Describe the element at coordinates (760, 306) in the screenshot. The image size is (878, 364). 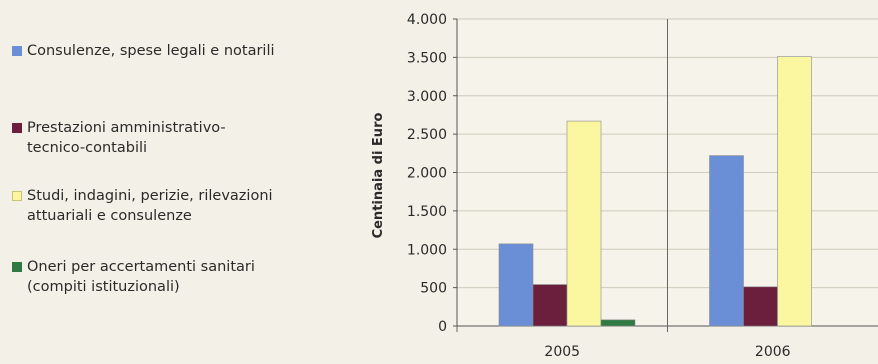
I see `bar-prestazioni-2006` at that location.